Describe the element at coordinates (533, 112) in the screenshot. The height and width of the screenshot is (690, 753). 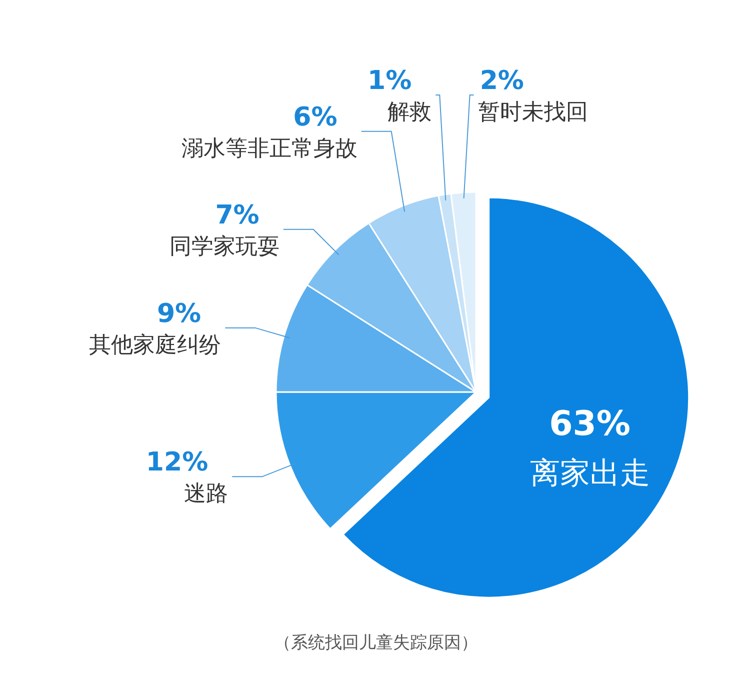
I see `slice-label: 暂时未找回` at that location.